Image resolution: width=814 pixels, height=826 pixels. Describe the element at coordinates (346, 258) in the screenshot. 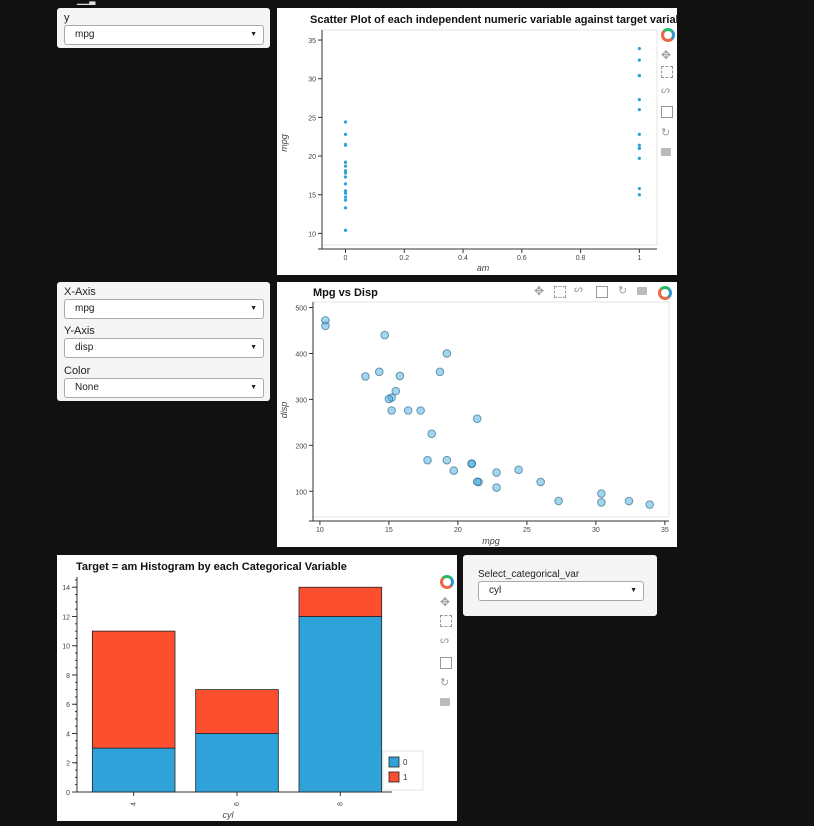

I see `x-tick-label: 0` at that location.